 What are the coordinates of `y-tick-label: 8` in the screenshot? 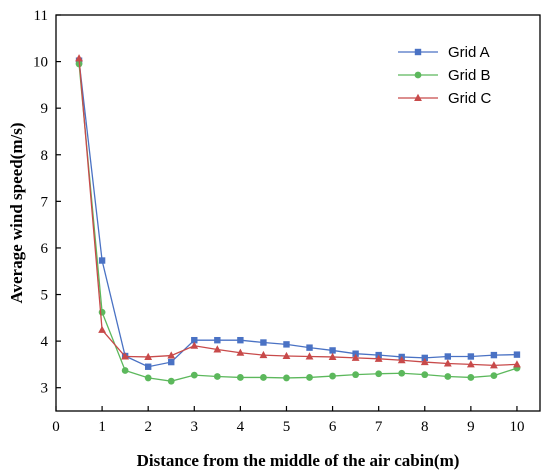 It's located at (45, 156).